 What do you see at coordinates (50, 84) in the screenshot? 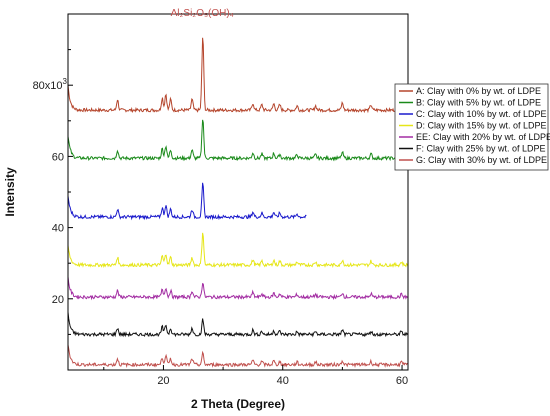
I see `y-tick-label: 80x103` at bounding box center [50, 84].